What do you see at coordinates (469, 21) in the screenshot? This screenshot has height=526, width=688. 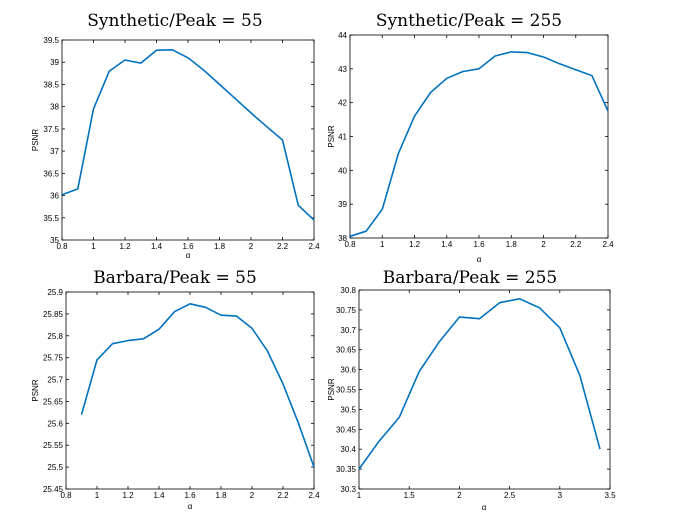 I see `chart-title: Synthetic/Peak = 255` at bounding box center [469, 21].